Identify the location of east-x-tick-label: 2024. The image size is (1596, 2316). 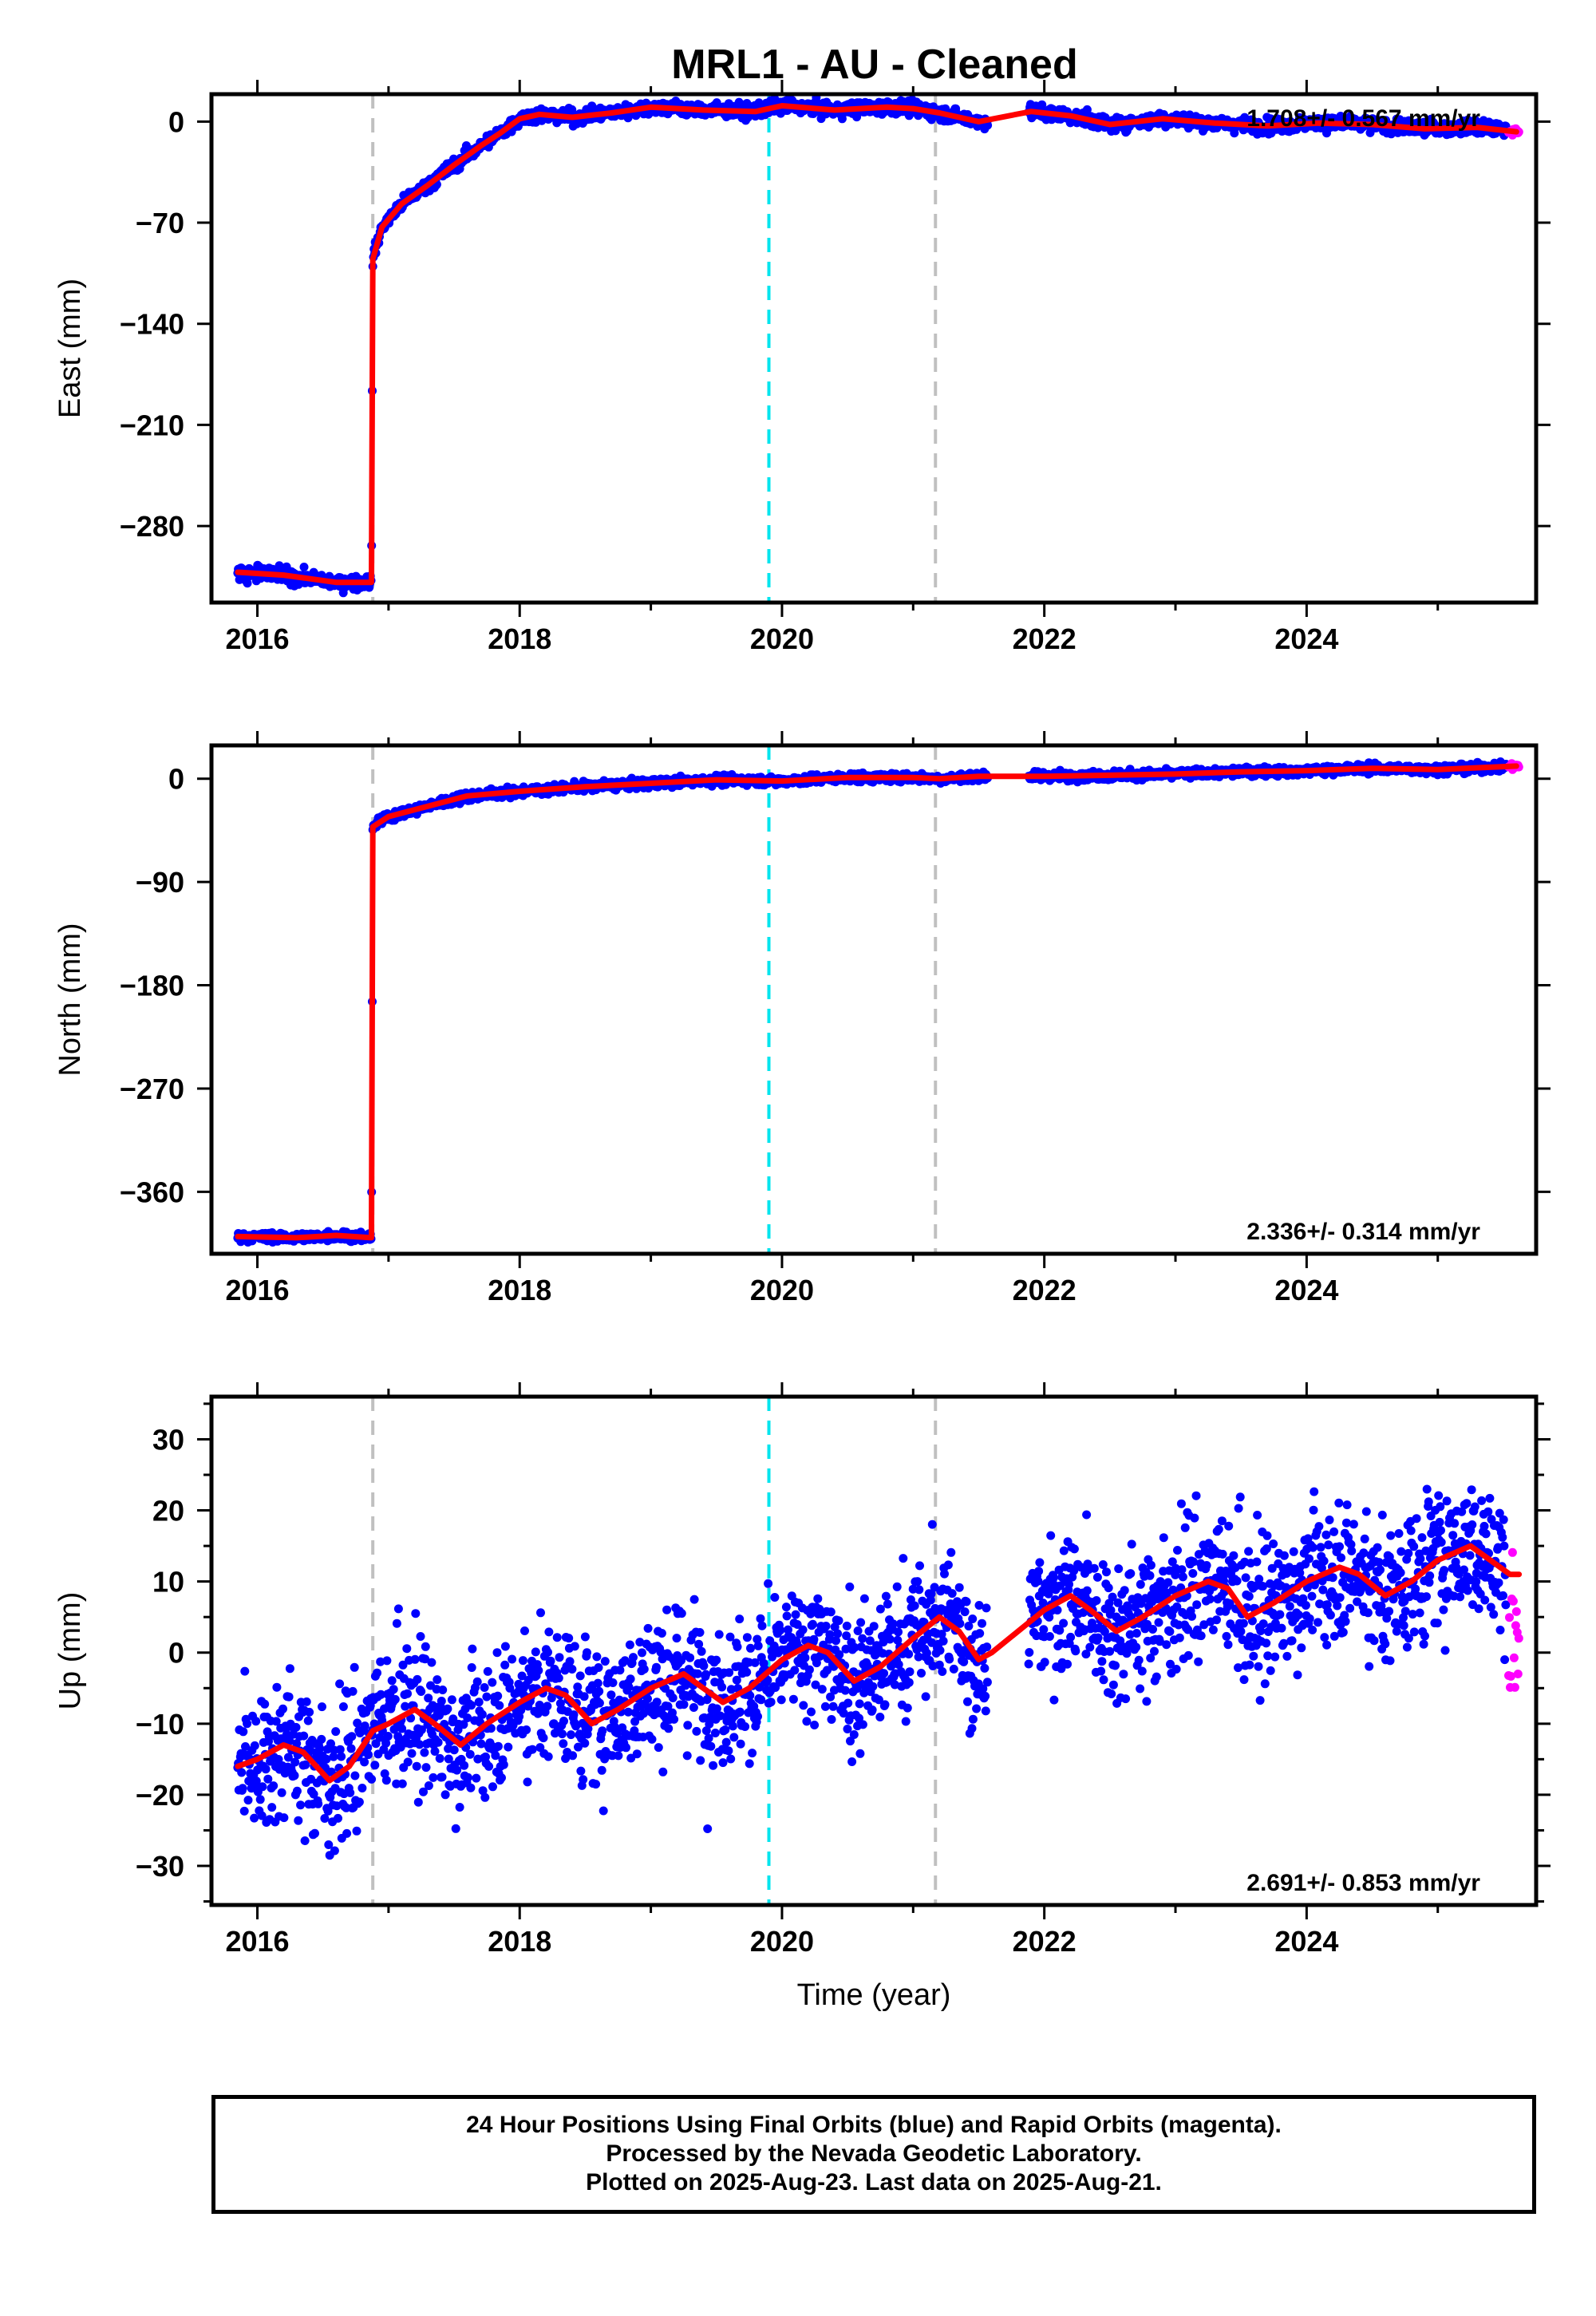
(1306, 638).